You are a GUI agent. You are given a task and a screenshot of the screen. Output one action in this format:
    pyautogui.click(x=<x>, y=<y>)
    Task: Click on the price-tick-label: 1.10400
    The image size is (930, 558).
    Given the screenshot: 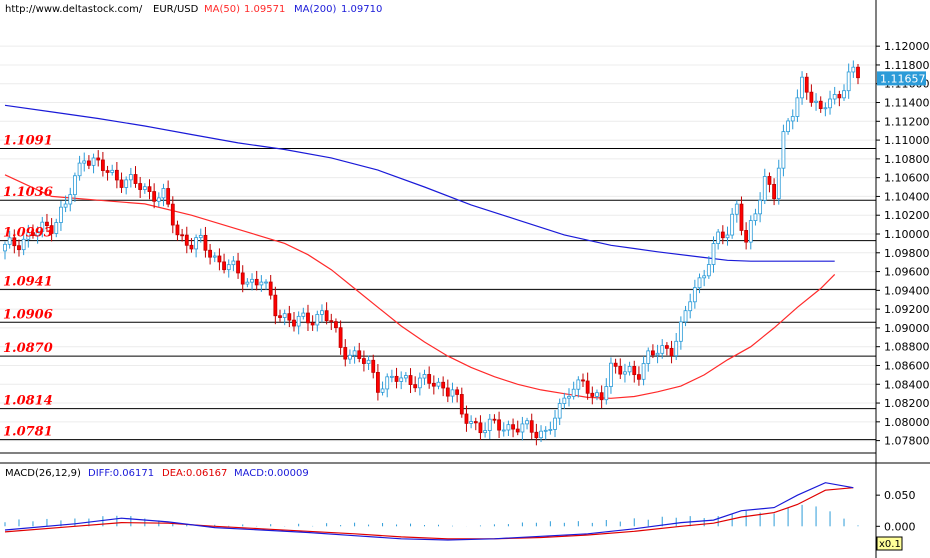 What is the action you would take?
    pyautogui.click(x=907, y=196)
    